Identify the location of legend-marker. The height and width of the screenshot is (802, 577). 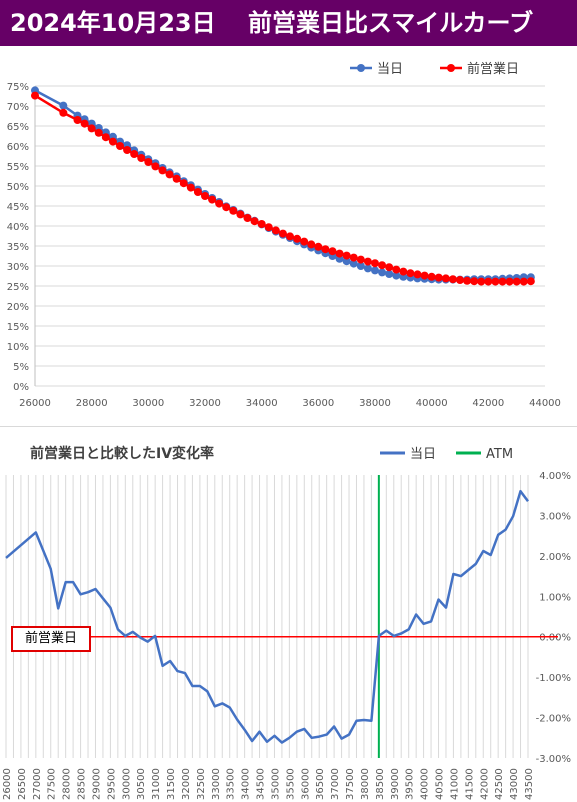
(451, 68).